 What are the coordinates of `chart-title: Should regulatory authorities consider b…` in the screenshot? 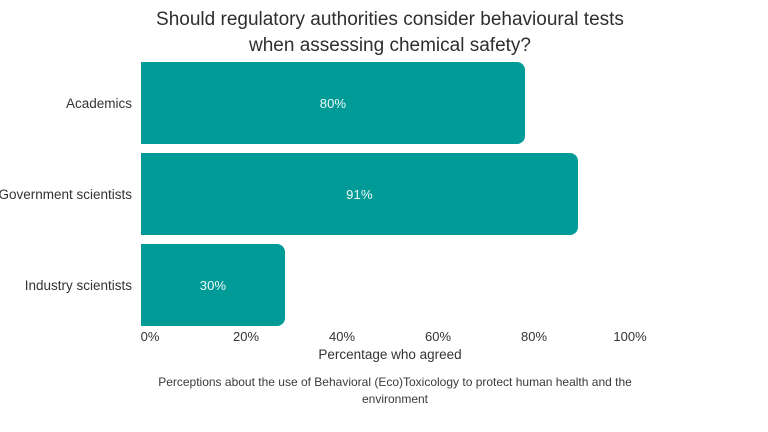 It's located at (390, 32).